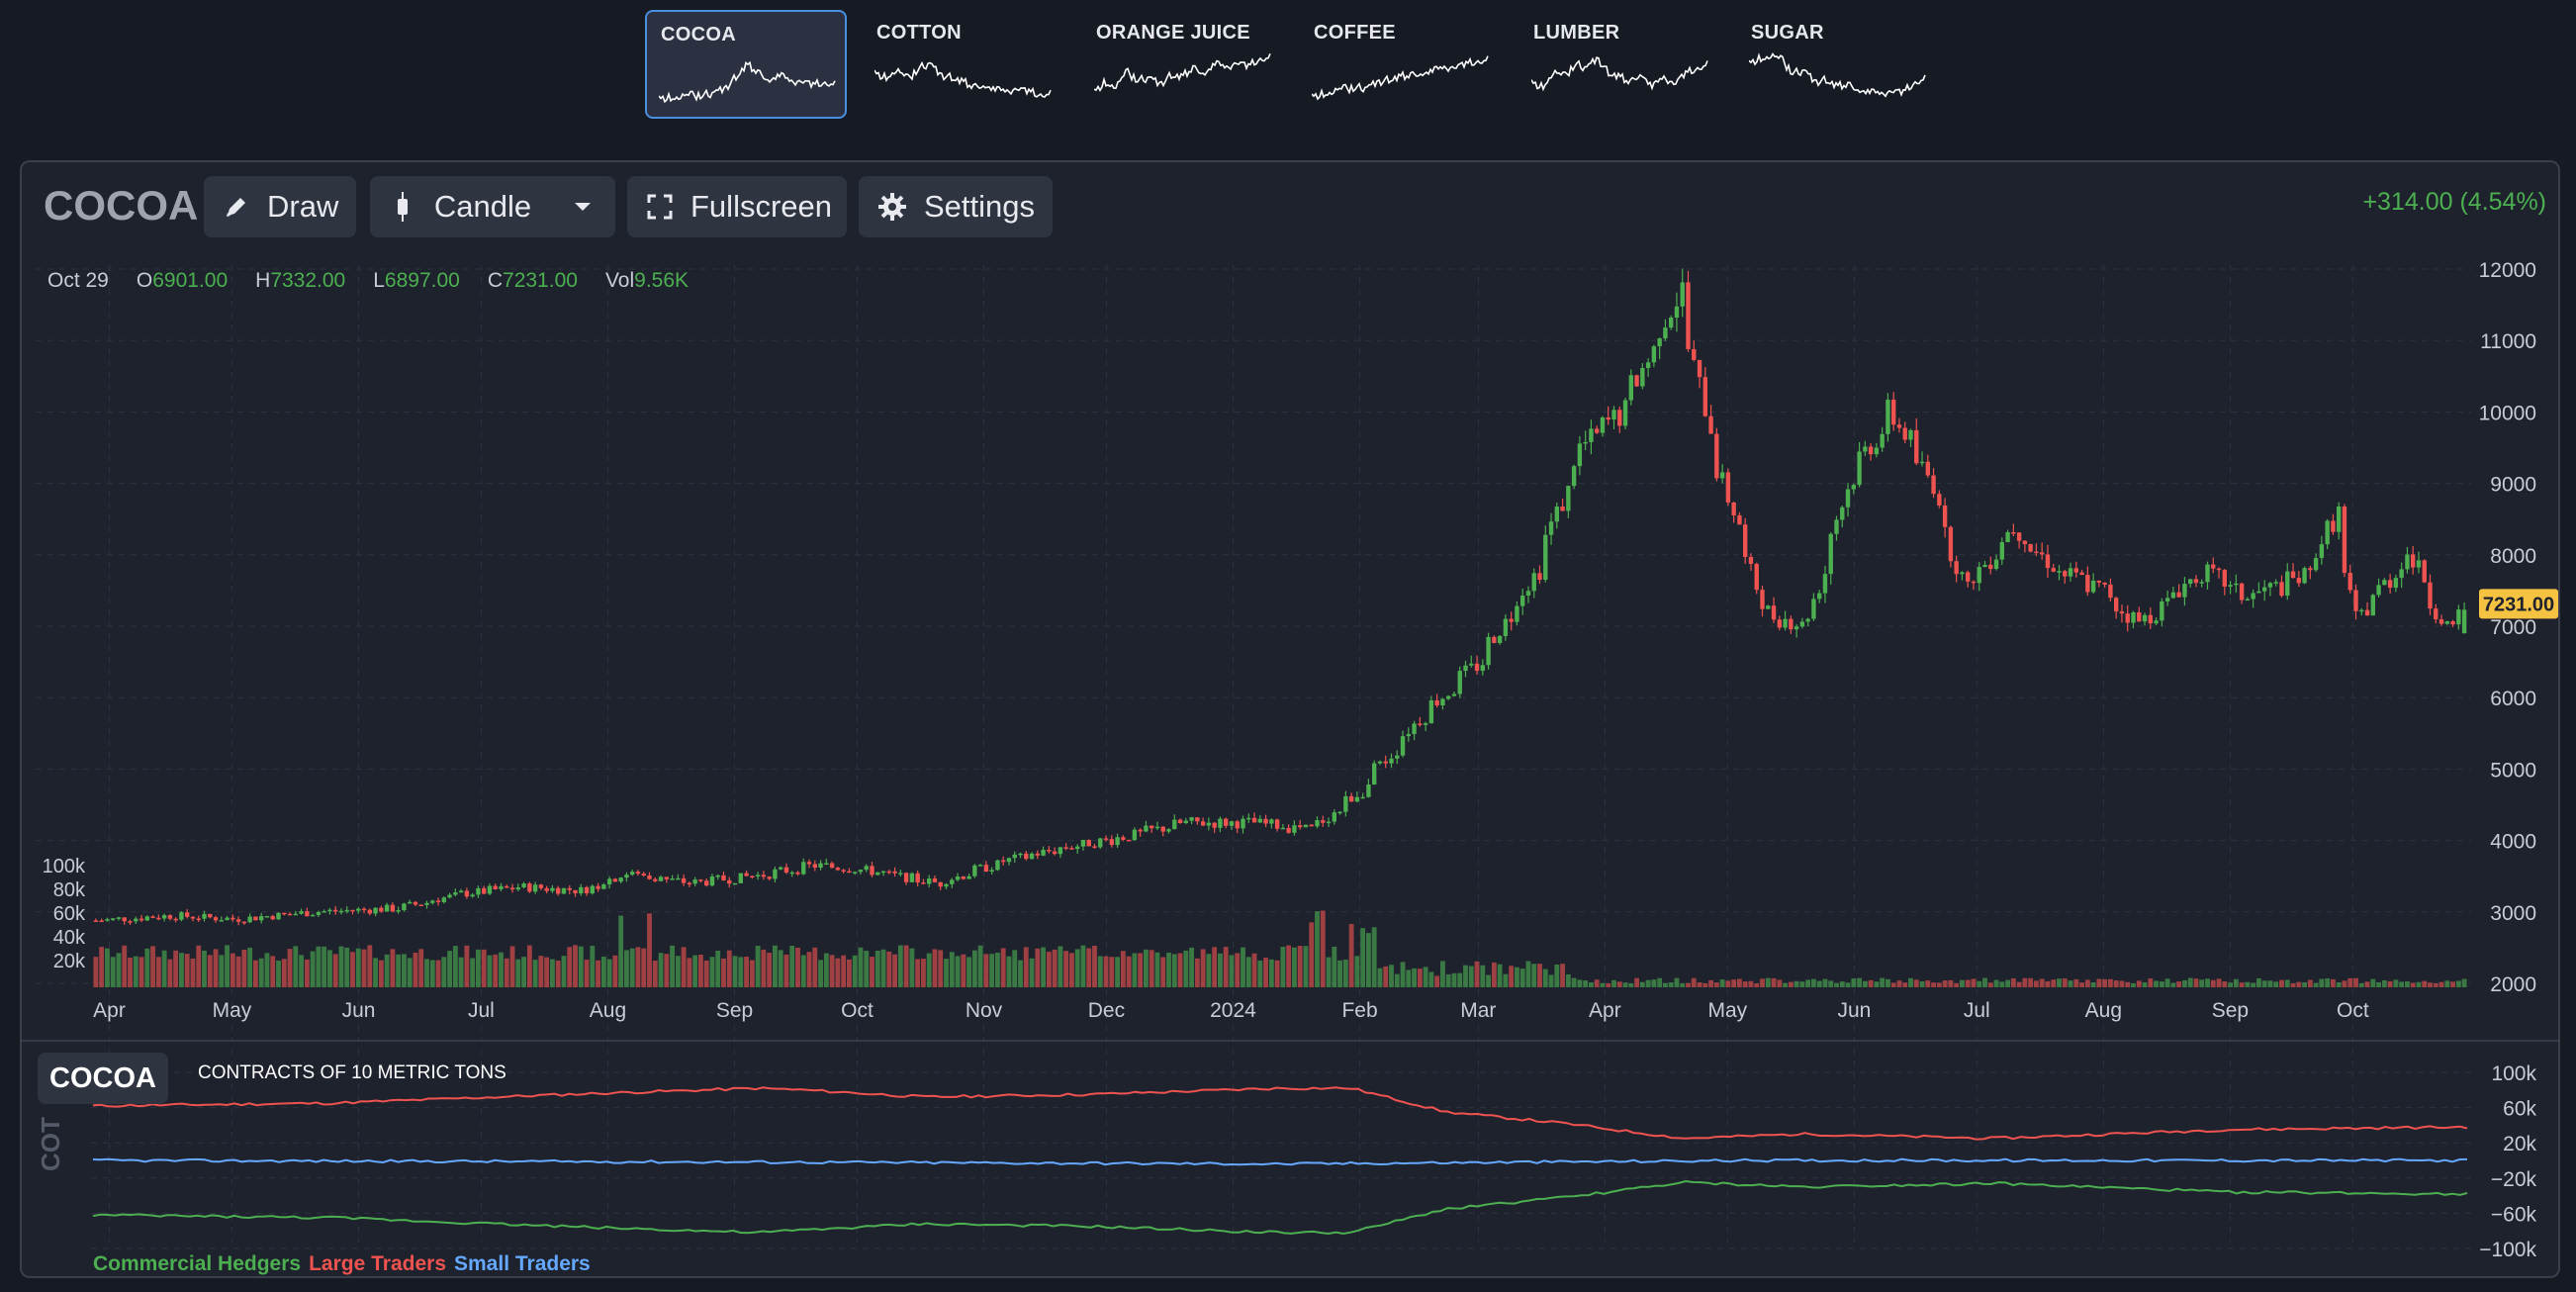 This screenshot has height=1292, width=2576. Describe the element at coordinates (2513, 627) in the screenshot. I see `price-axis-label: 7000` at that location.